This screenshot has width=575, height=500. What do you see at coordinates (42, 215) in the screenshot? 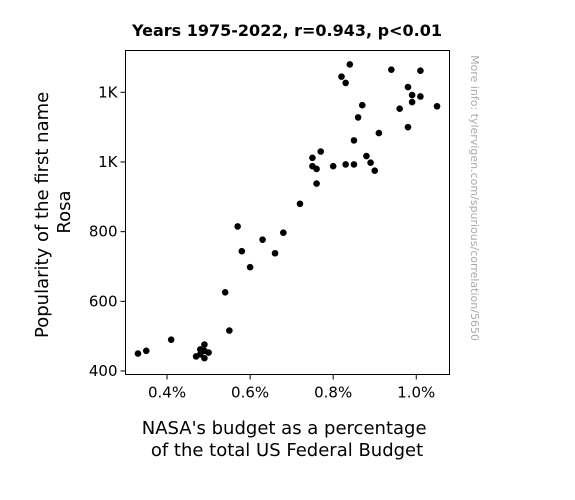
I see `y-axis-label-line-1: Popularity of the first name` at bounding box center [42, 215].